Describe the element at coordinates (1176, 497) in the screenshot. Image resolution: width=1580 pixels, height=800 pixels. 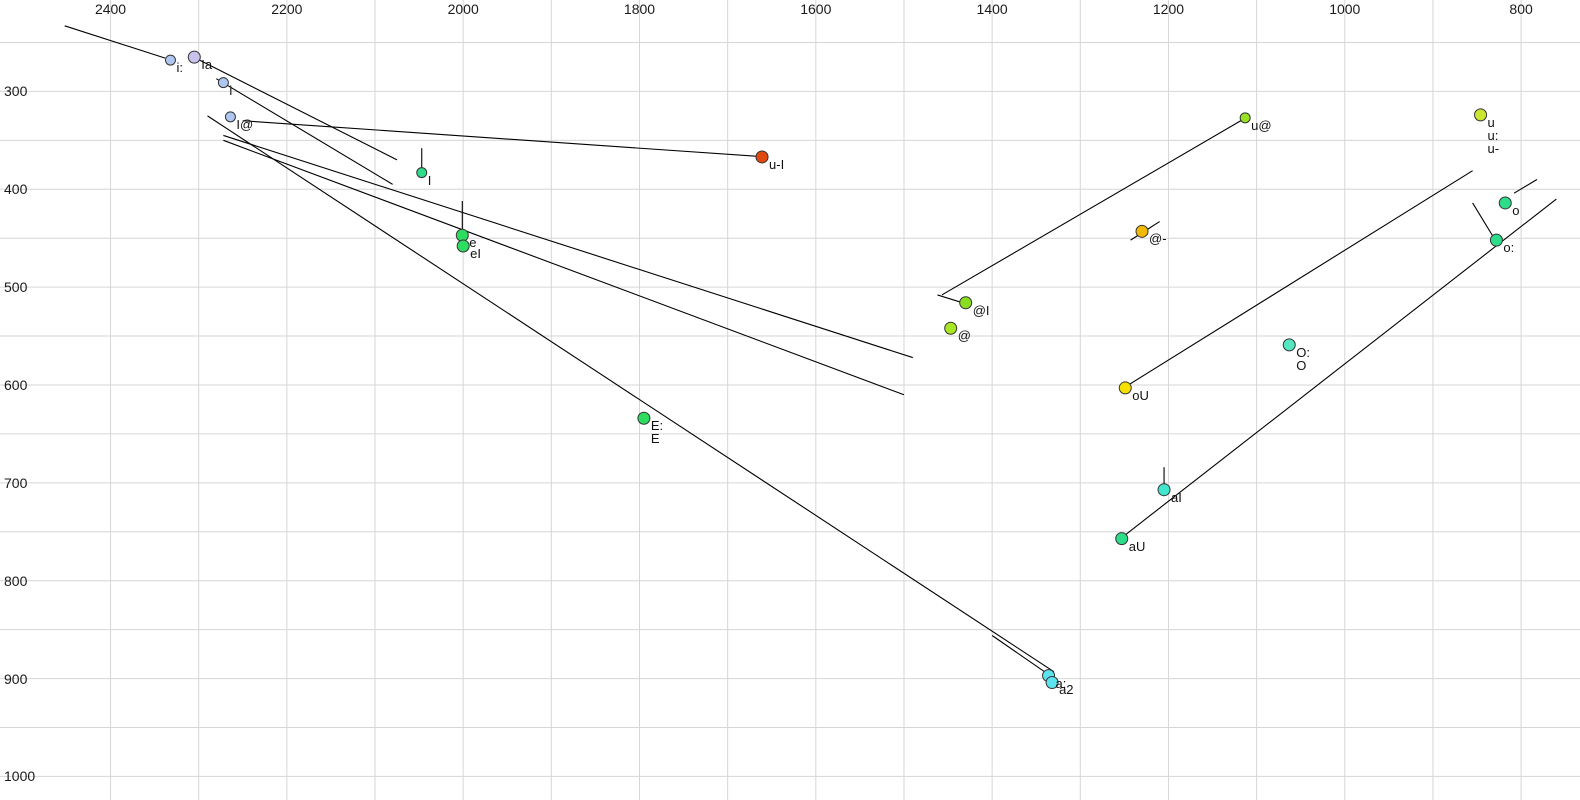
I see `point-label: aI` at that location.